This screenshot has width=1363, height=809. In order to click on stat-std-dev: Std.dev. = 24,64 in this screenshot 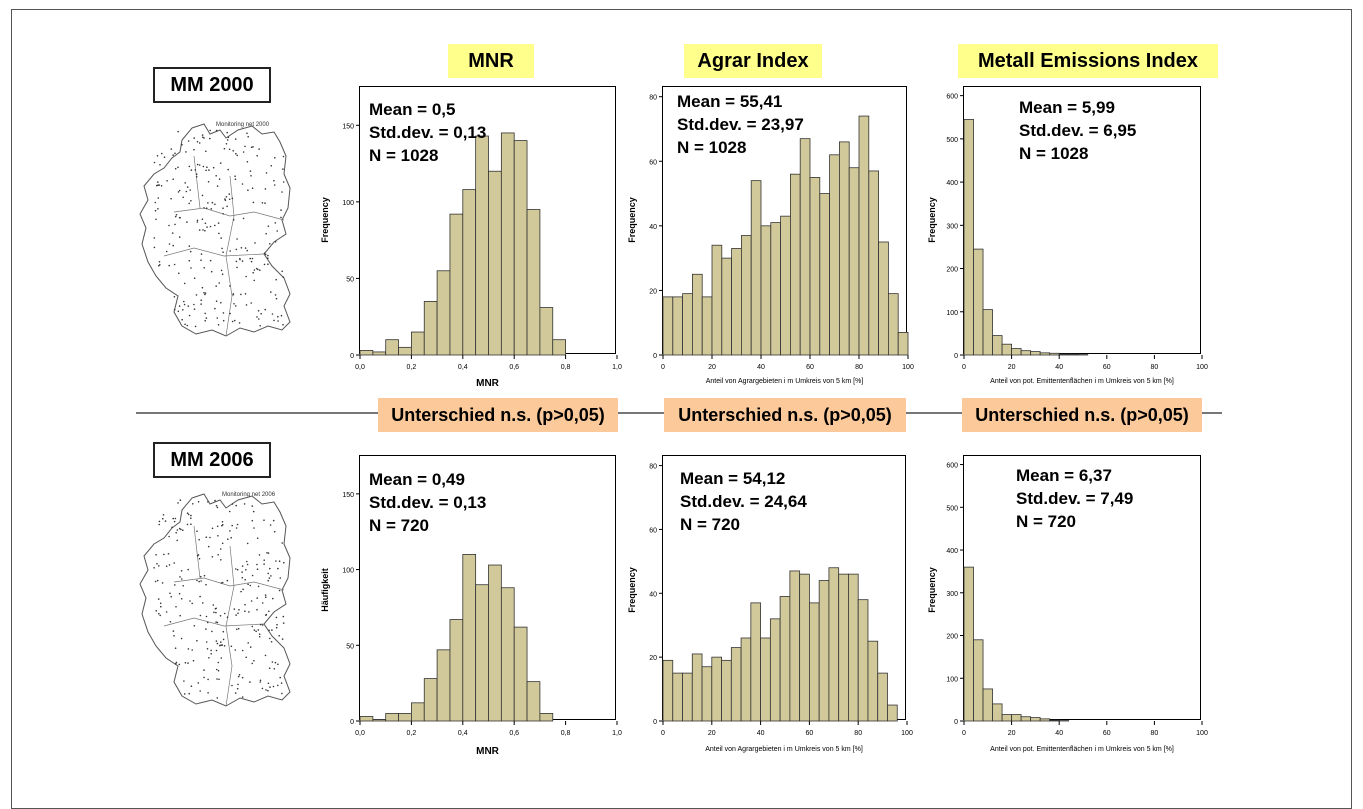, I will do `click(743, 501)`.